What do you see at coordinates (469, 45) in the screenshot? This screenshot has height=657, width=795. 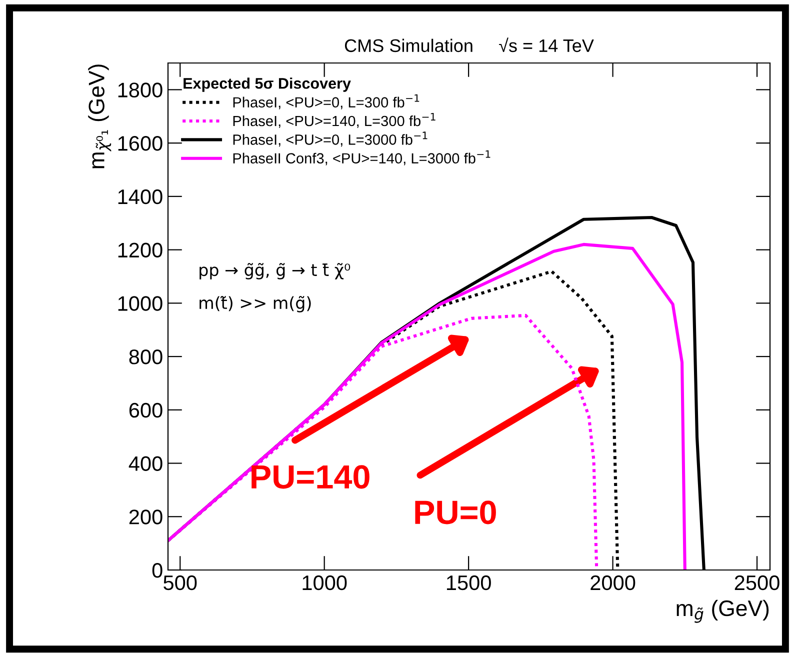 I see `chart-title: CMS Simulation √s = 14 TeV` at bounding box center [469, 45].